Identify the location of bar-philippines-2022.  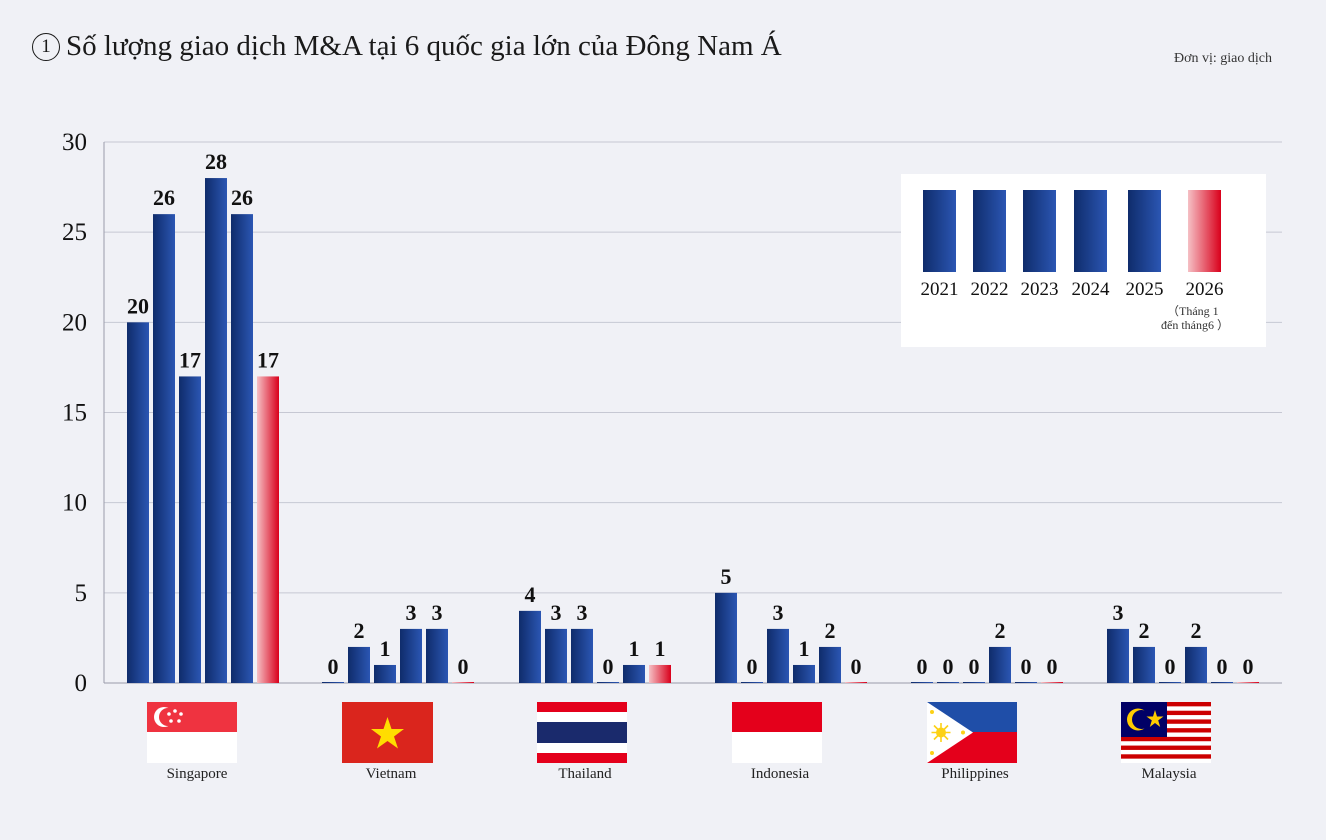
(948, 682).